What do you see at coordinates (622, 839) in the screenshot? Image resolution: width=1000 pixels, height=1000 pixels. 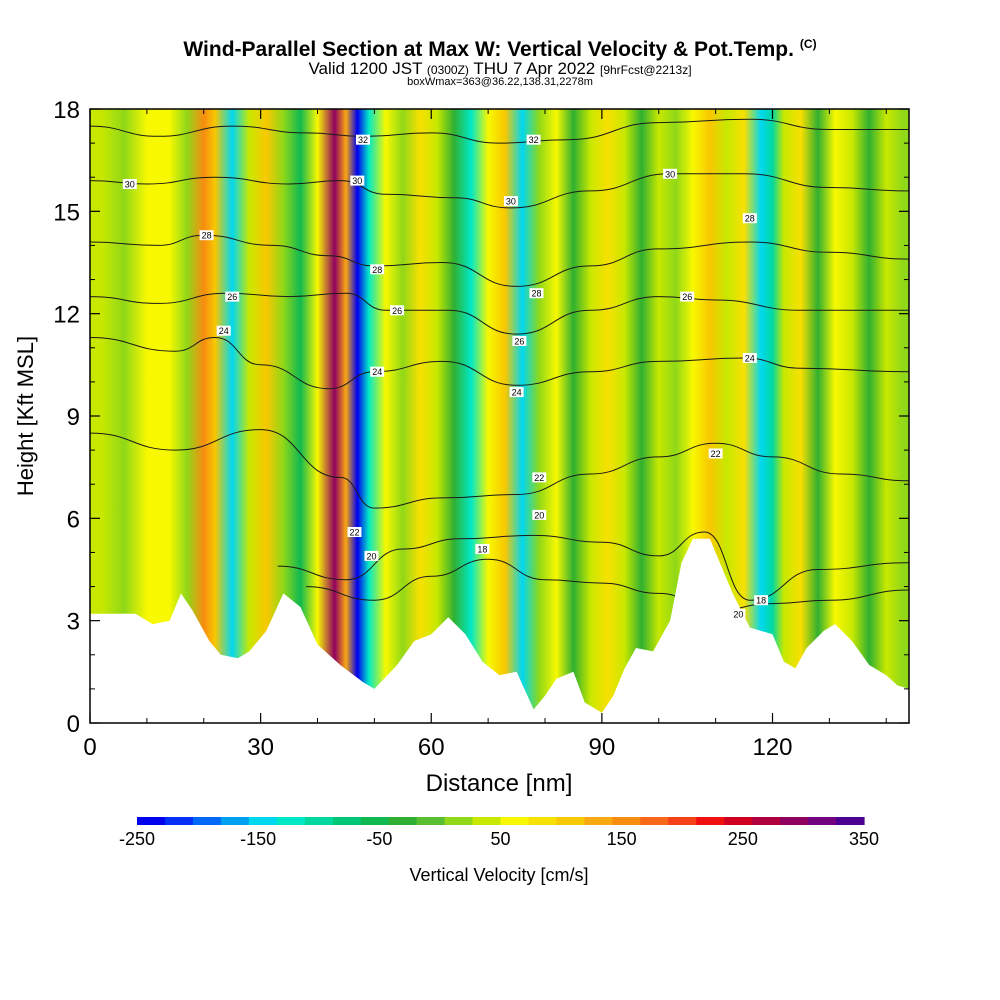 I see `colorbar-tick-label: 150` at bounding box center [622, 839].